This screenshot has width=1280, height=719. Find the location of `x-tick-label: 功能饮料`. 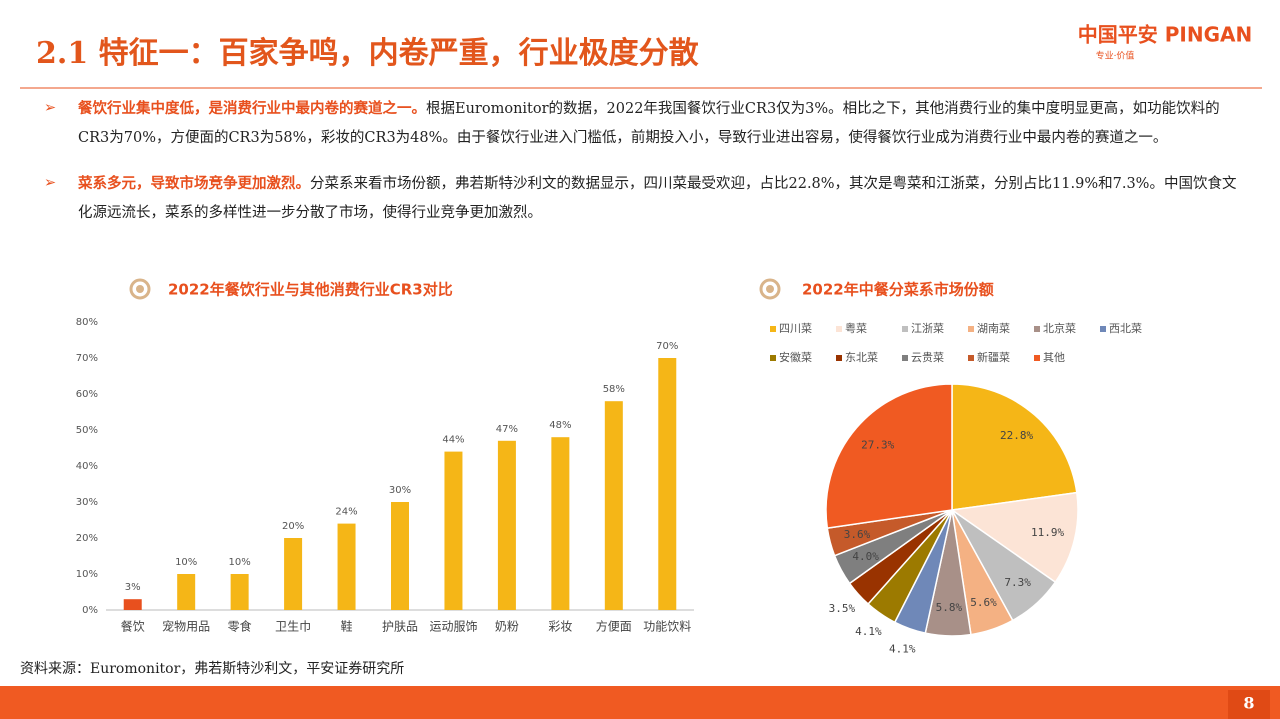

x-tick-label: 功能饮料 is located at coordinates (667, 627).